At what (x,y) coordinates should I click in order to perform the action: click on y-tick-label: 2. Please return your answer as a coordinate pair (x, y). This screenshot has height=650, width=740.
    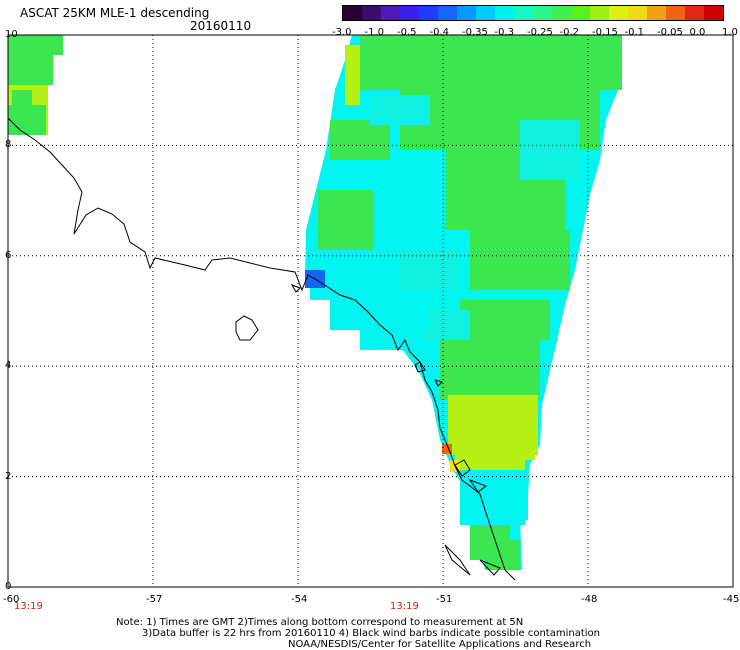
    Looking at the image, I should click on (8, 476).